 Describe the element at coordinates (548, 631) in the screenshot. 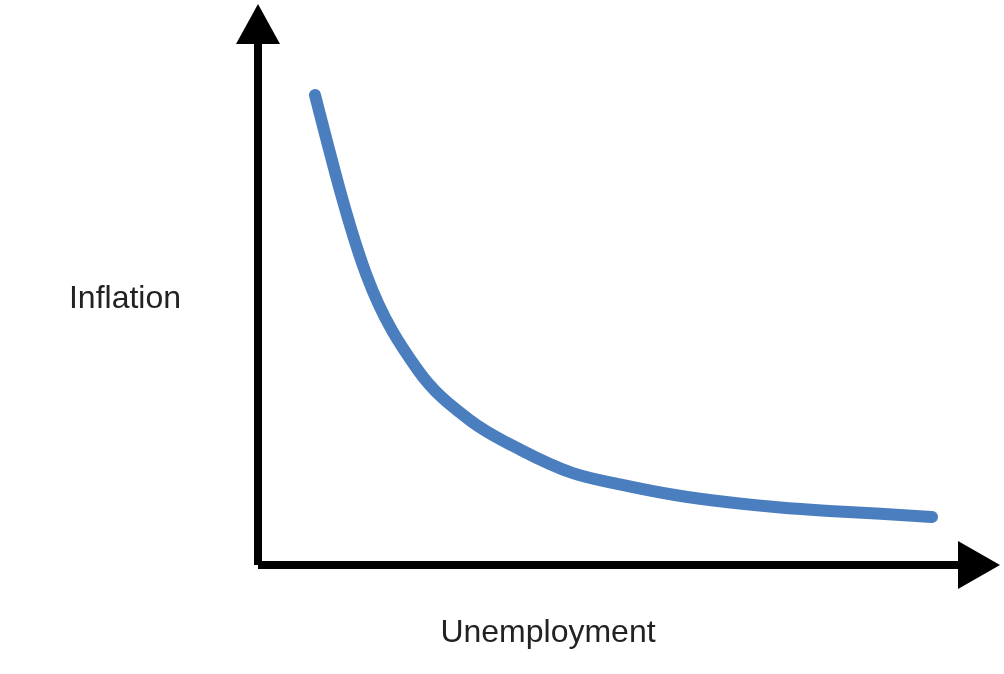

I see `x-axis-title: Unemployment` at that location.